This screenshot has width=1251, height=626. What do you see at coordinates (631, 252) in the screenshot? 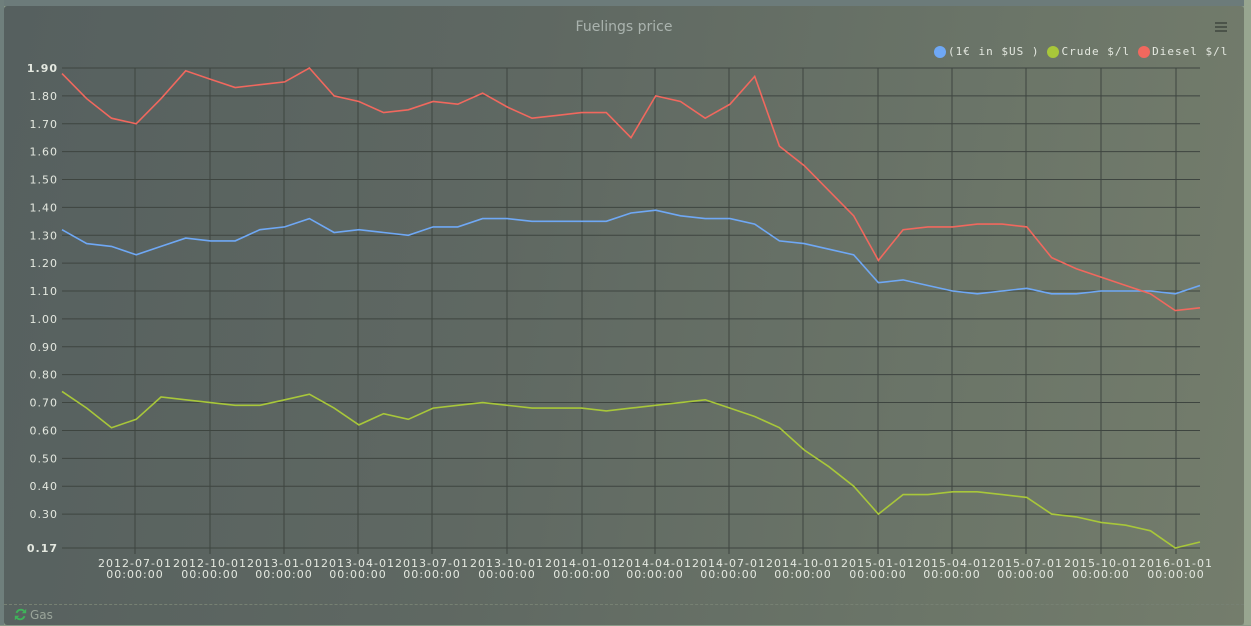
I see `series-line` at bounding box center [631, 252].